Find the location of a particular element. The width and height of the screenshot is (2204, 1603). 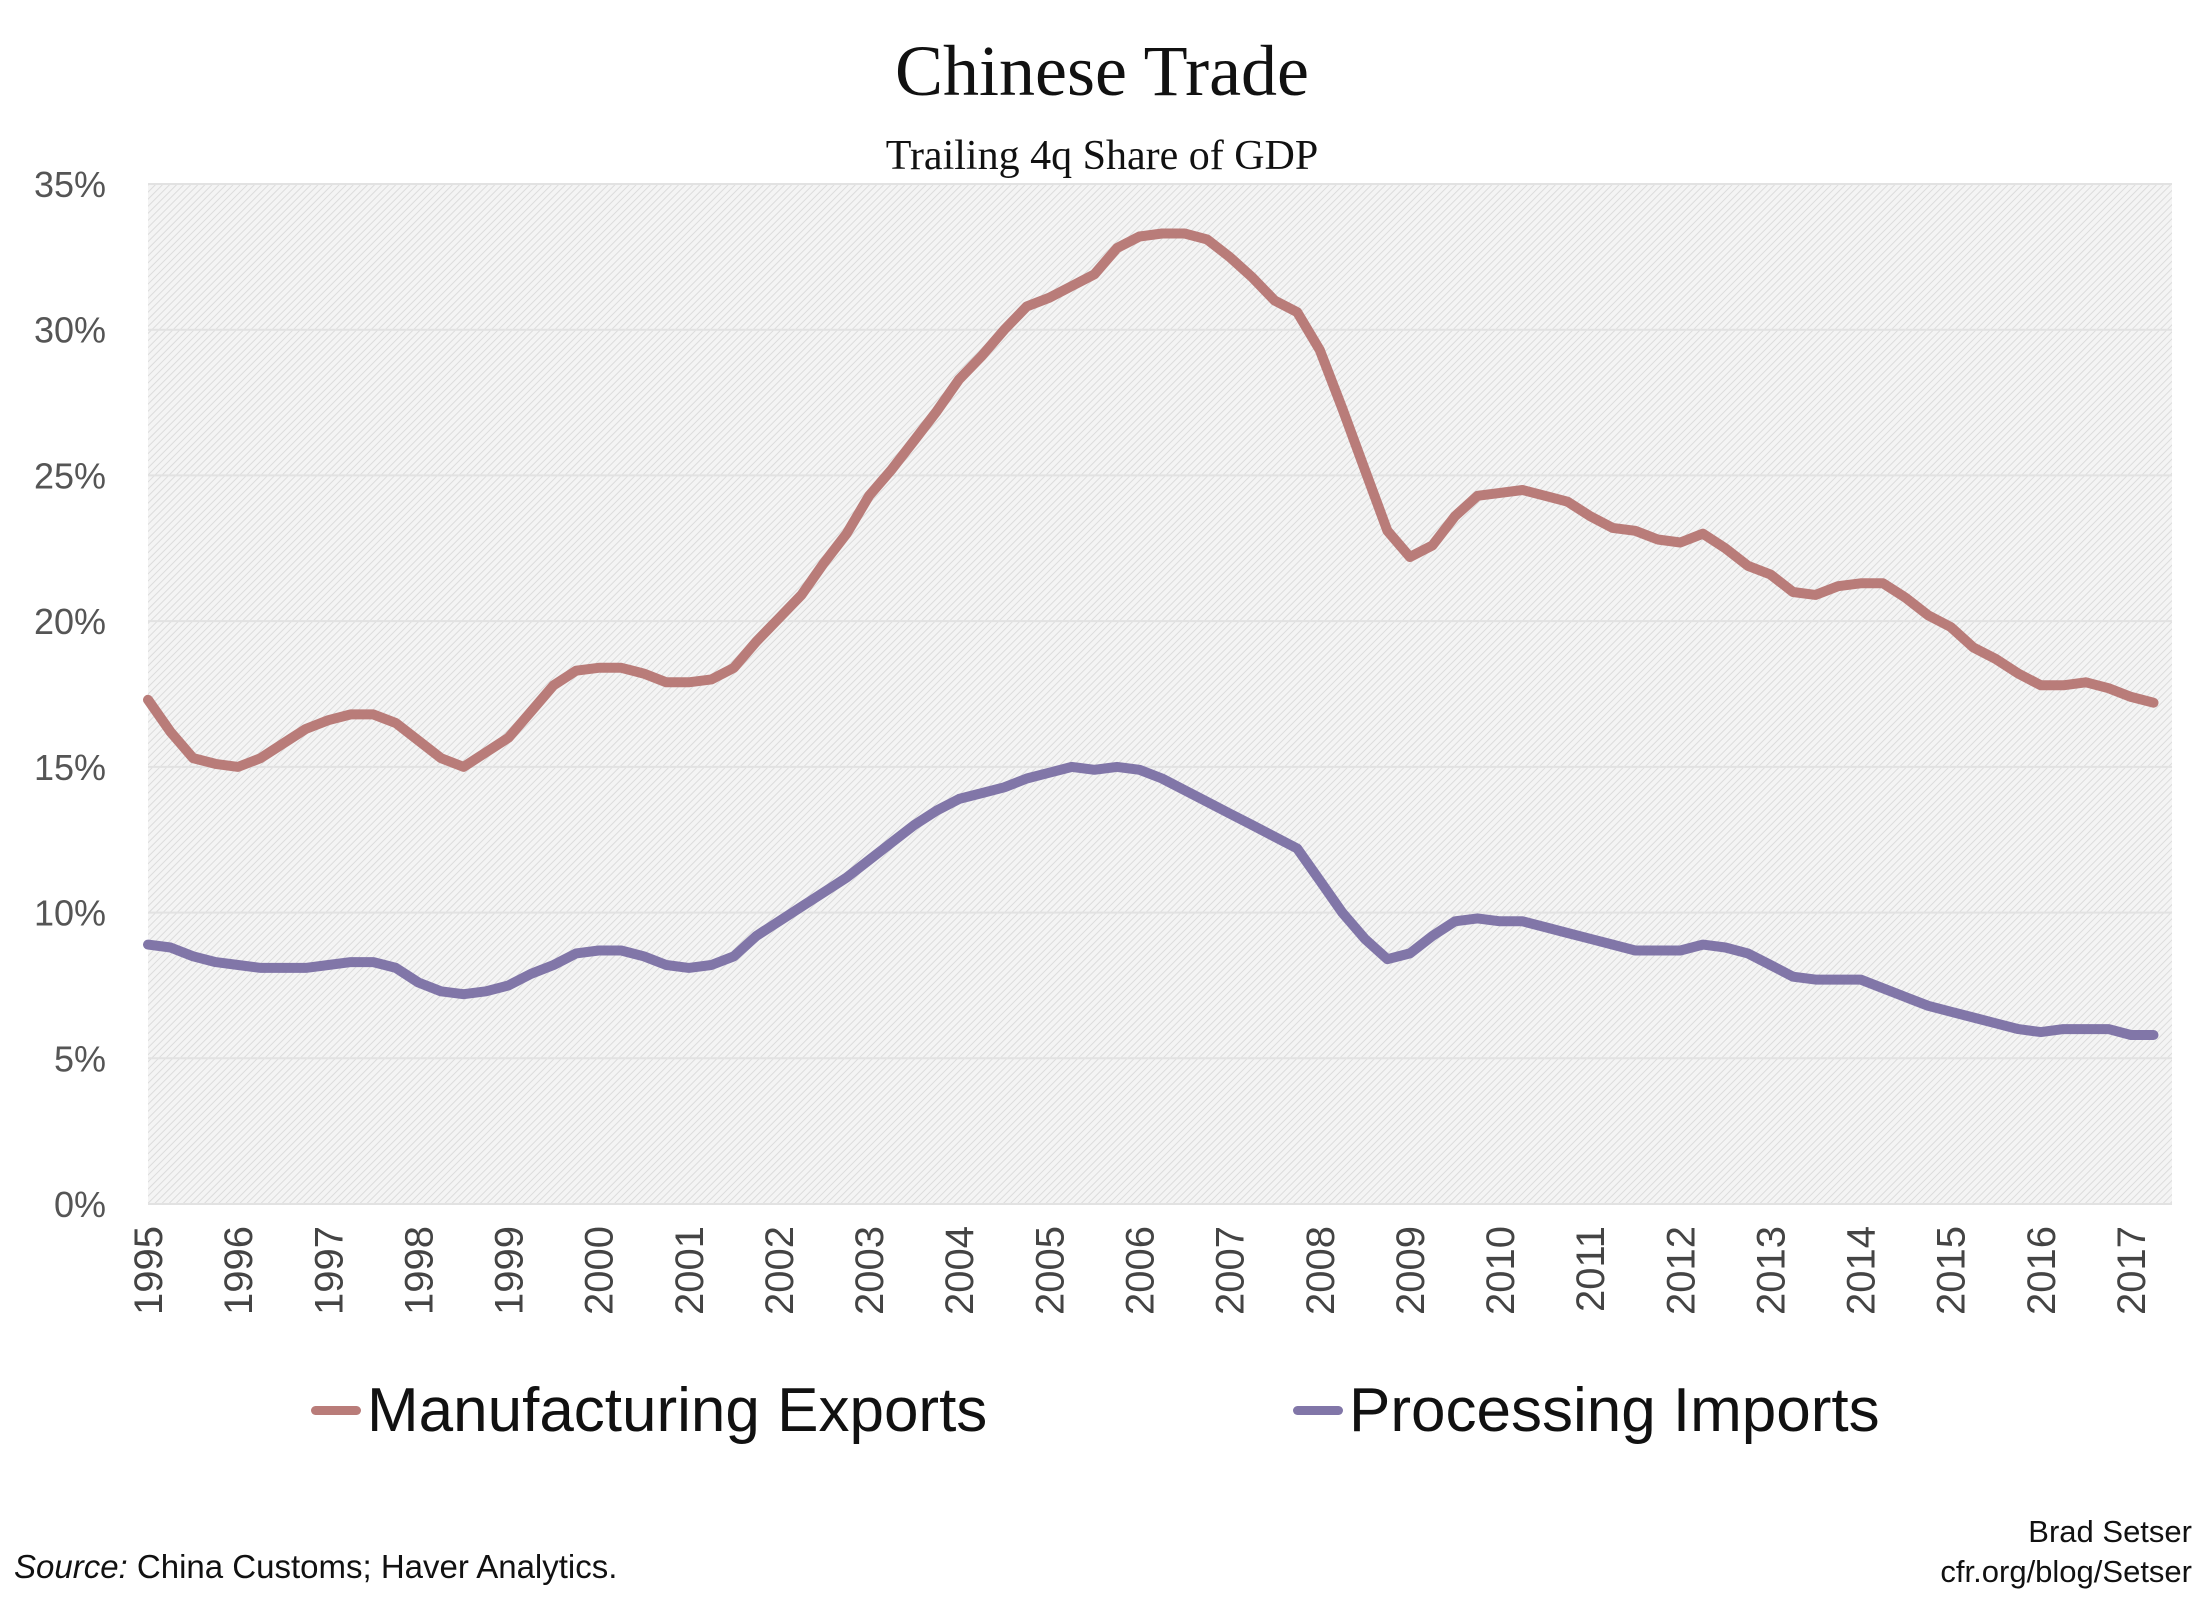

chart-title: Chinese Trade is located at coordinates (1102, 71).